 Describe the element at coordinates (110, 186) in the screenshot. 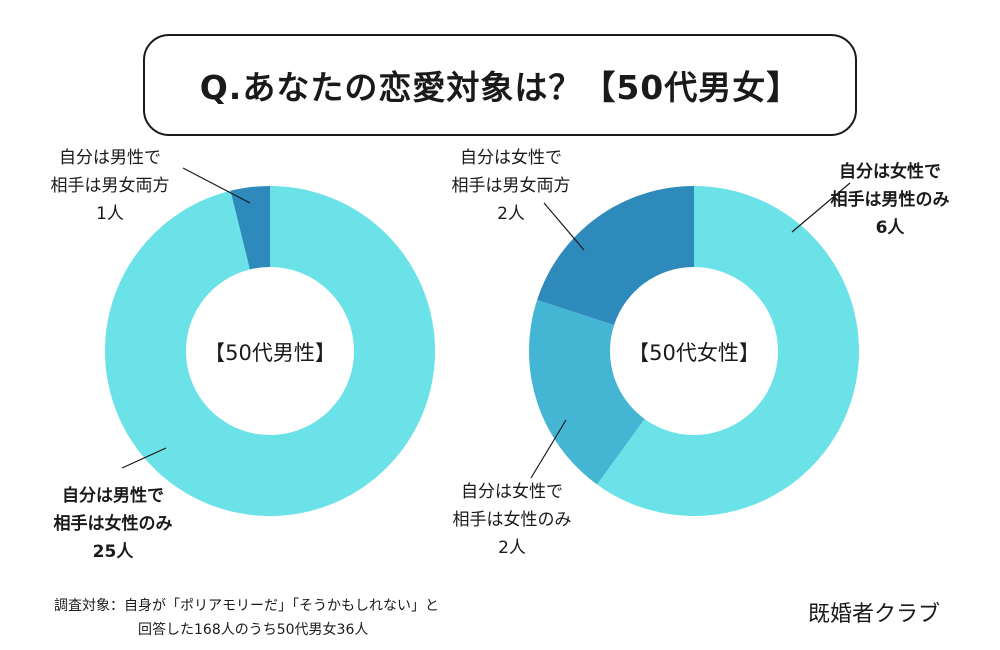

I see `data-label-men-both: 自分は男性で 相手は男女両方 1人` at that location.